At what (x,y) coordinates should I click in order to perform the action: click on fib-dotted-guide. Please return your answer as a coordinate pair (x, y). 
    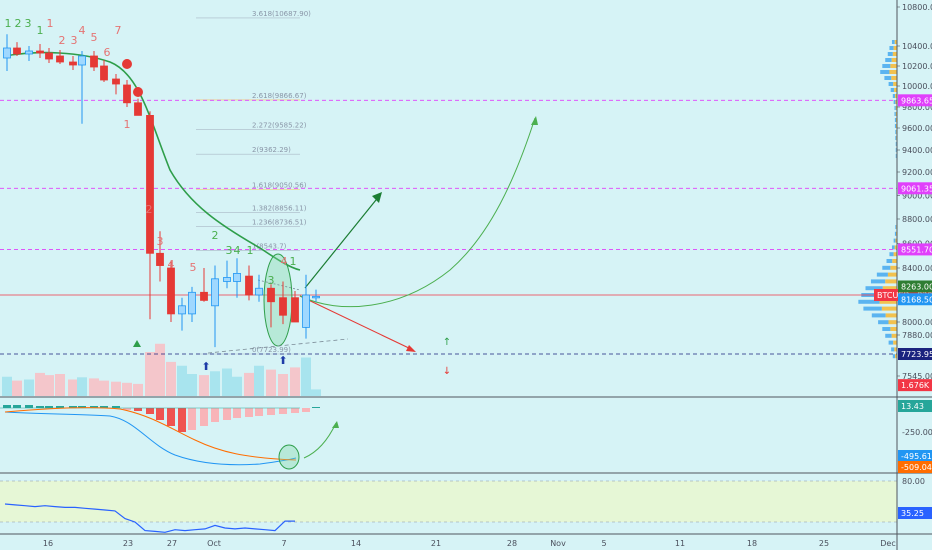
    Looking at the image, I should click on (279, 285).